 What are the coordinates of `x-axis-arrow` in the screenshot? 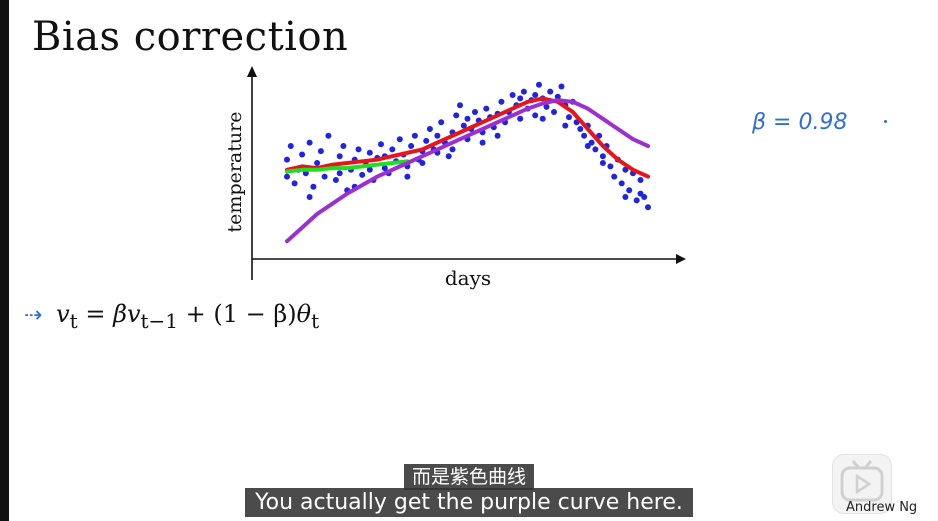 It's located at (681, 259).